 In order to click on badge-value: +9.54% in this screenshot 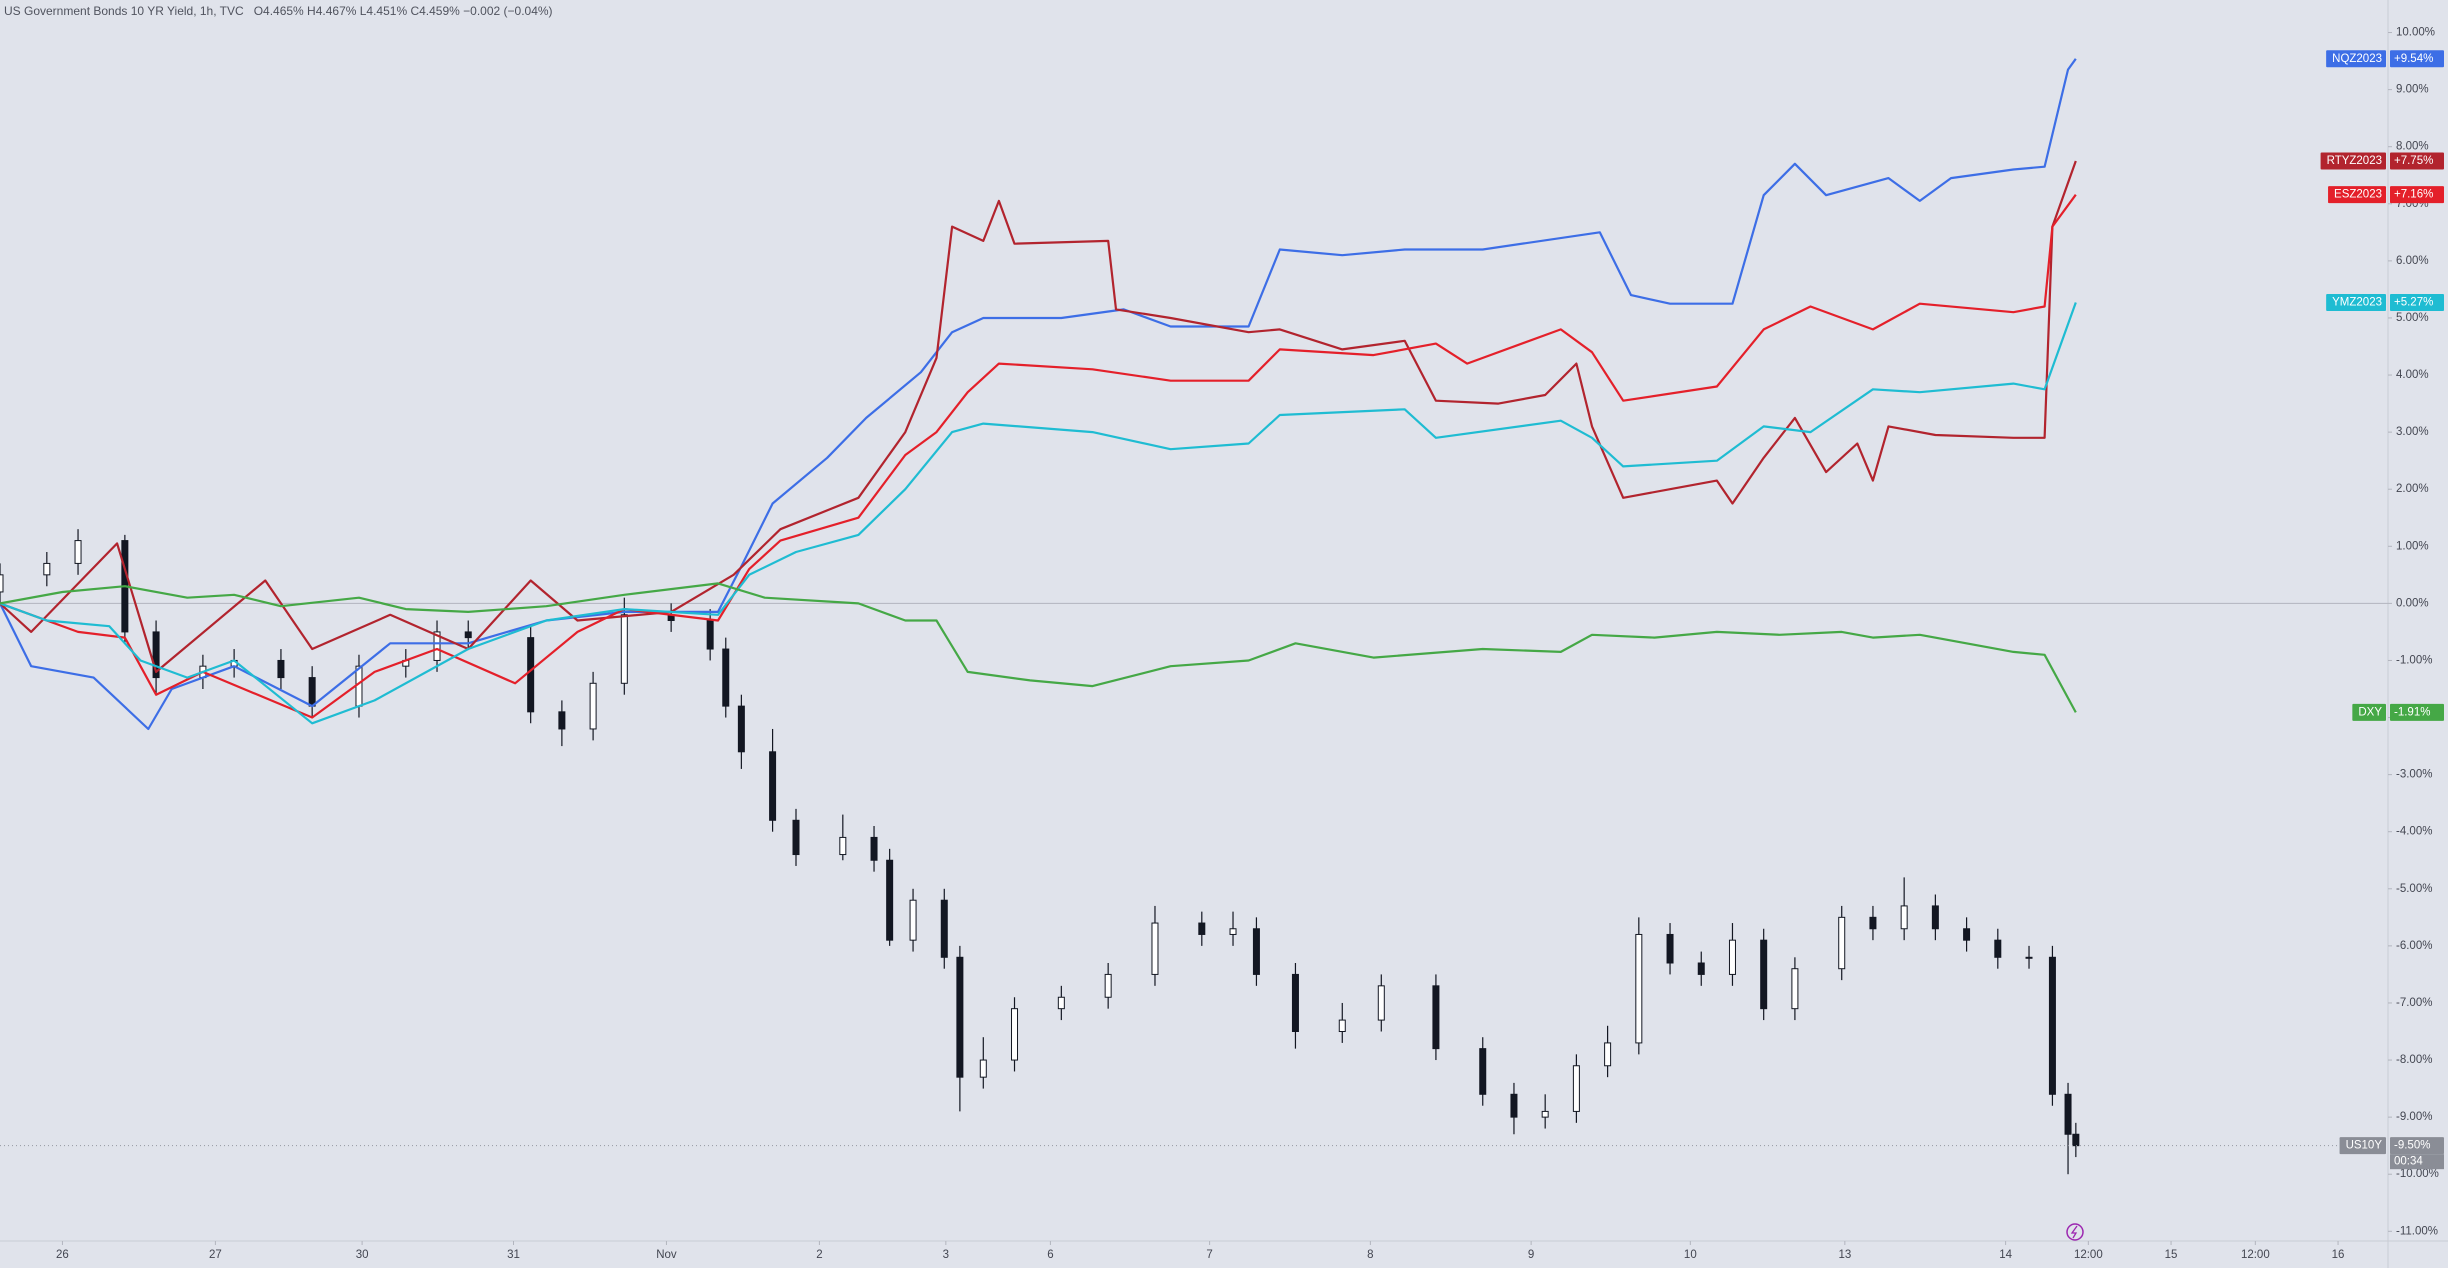, I will do `click(2413, 59)`.